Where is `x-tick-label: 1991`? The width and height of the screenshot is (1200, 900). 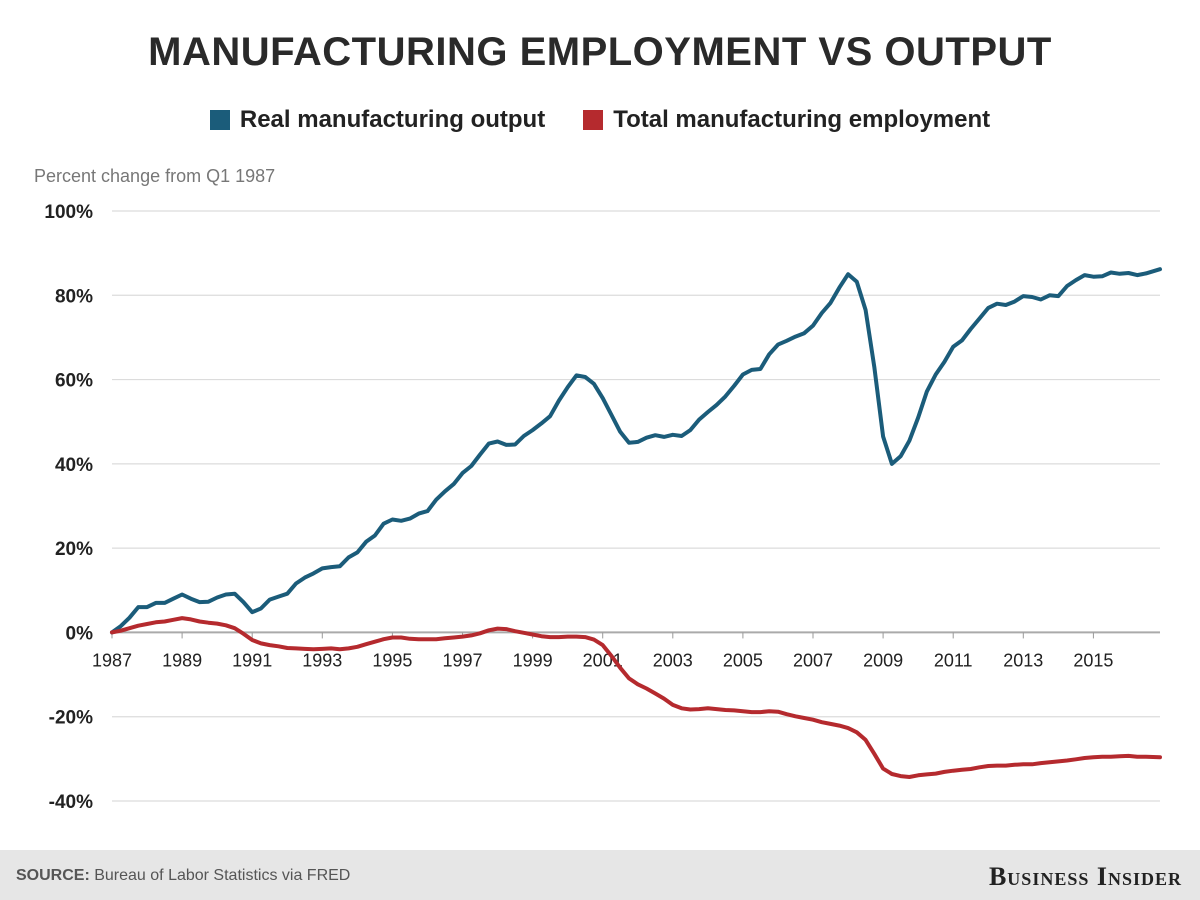 x-tick-label: 1991 is located at coordinates (252, 660).